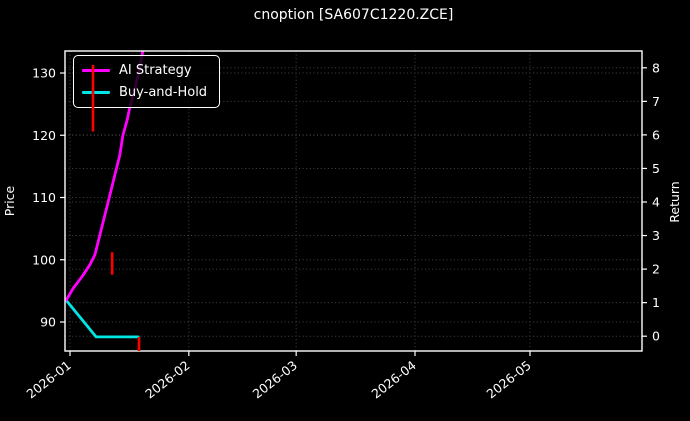 This screenshot has height=421, width=690. I want to click on chart-title: cnoption [SA607C1220.ZCE], so click(353, 15).